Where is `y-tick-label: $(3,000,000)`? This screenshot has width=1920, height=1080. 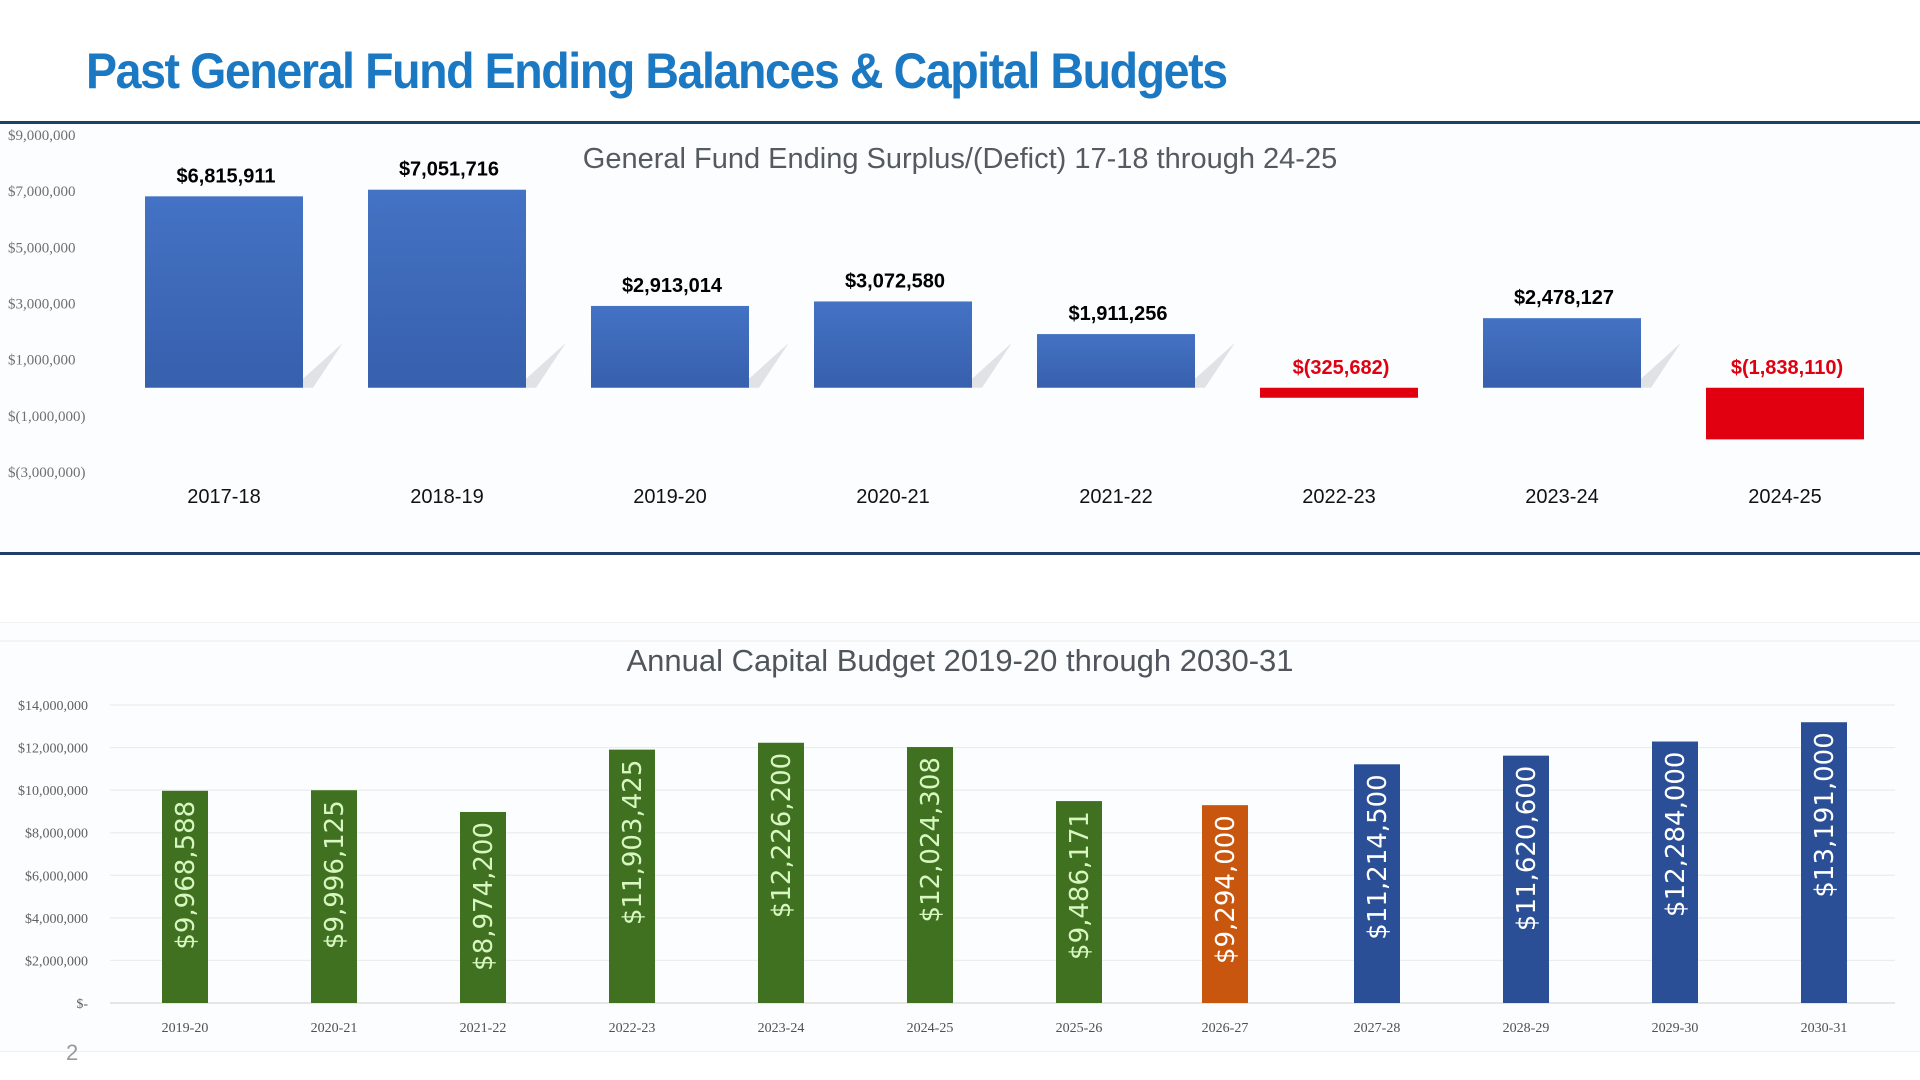 y-tick-label: $(3,000,000) is located at coordinates (47, 473).